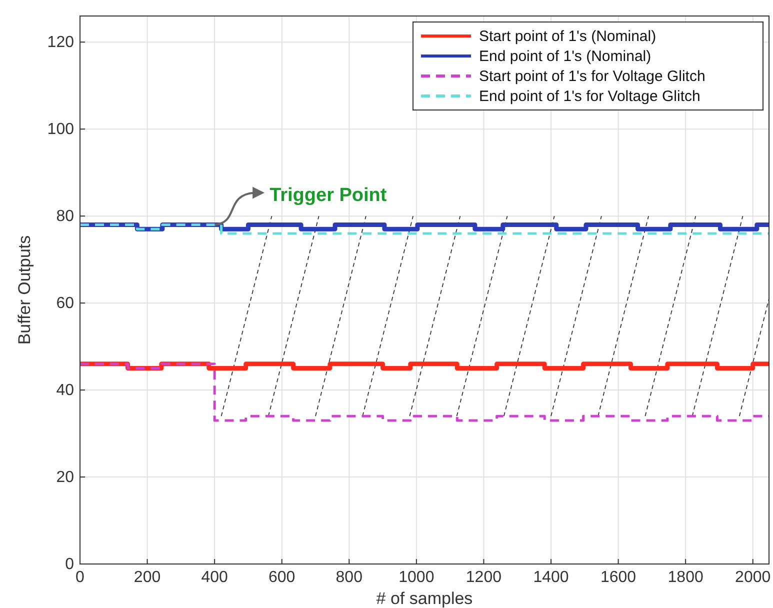  Describe the element at coordinates (589, 96) in the screenshot. I see `legend-label: End point of 1's for Voltage Glitch` at that location.